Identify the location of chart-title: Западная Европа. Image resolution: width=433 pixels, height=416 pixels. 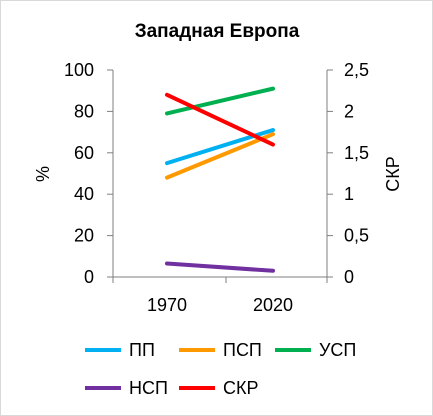
(217, 31).